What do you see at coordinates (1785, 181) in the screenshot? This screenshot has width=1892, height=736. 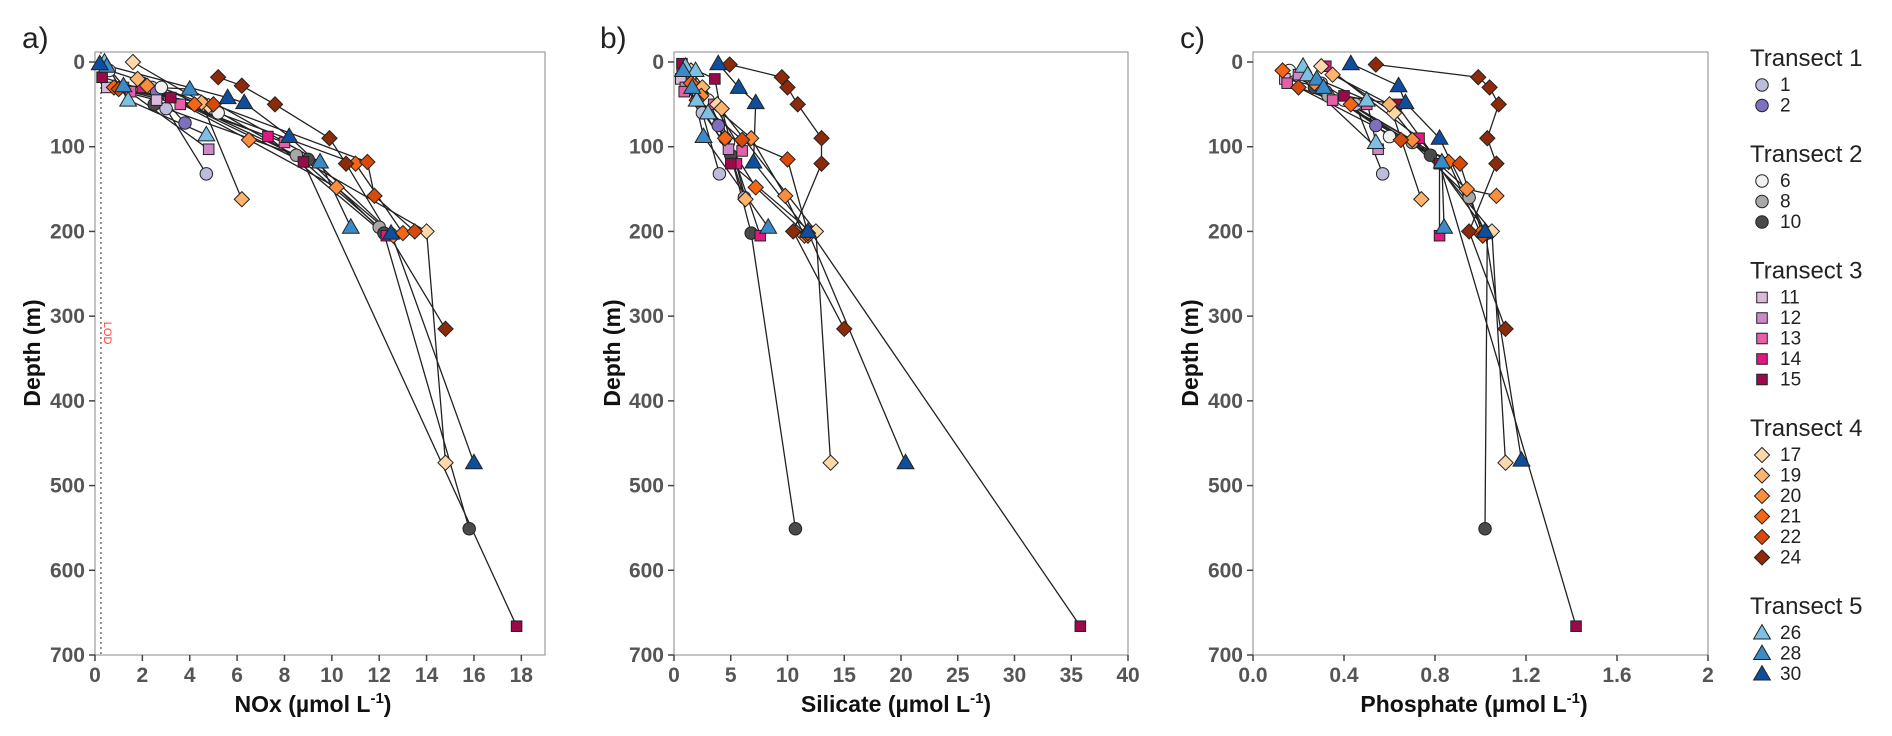 I see `legend-label-6: 6` at bounding box center [1785, 181].